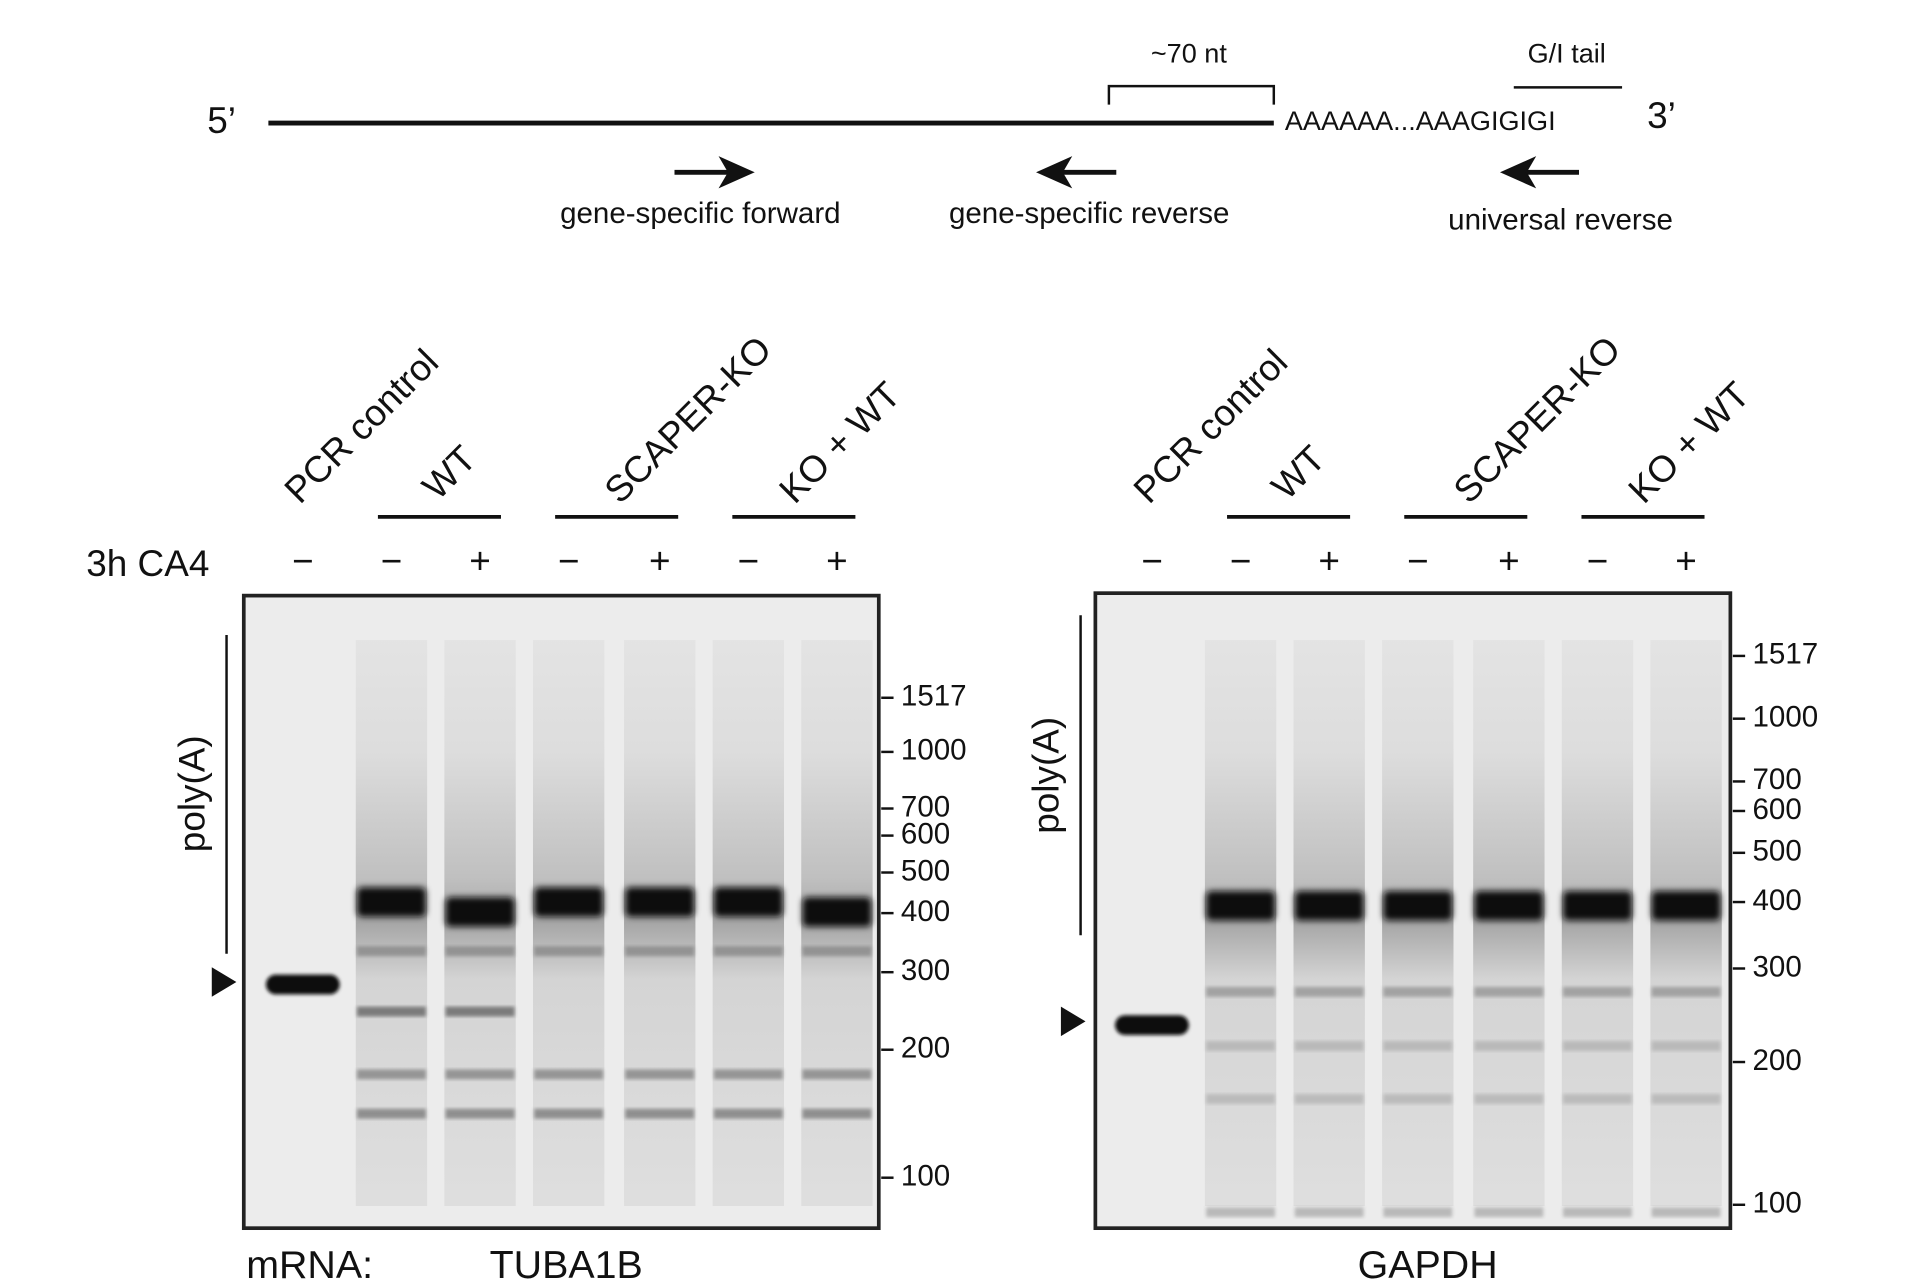 The width and height of the screenshot is (1920, 1286). What do you see at coordinates (224, 982) in the screenshot?
I see `band-marker` at bounding box center [224, 982].